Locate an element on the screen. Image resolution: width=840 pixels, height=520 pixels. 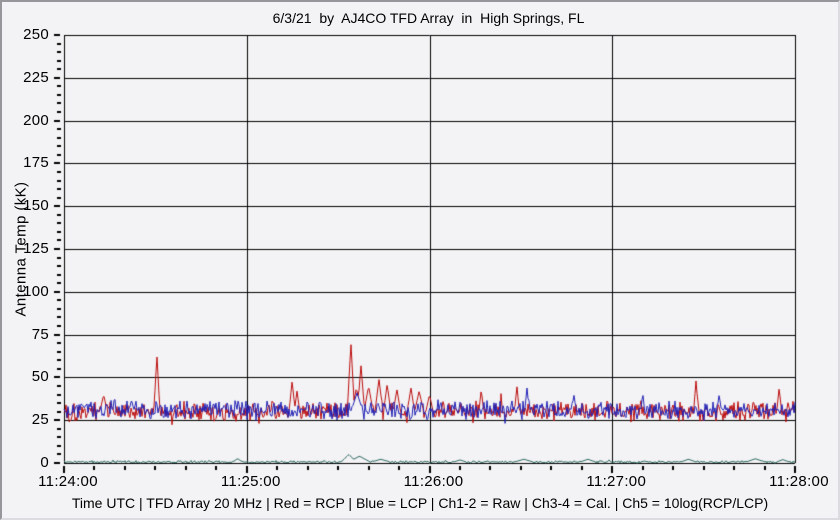
y-tick-label: 50 is located at coordinates (40, 377).